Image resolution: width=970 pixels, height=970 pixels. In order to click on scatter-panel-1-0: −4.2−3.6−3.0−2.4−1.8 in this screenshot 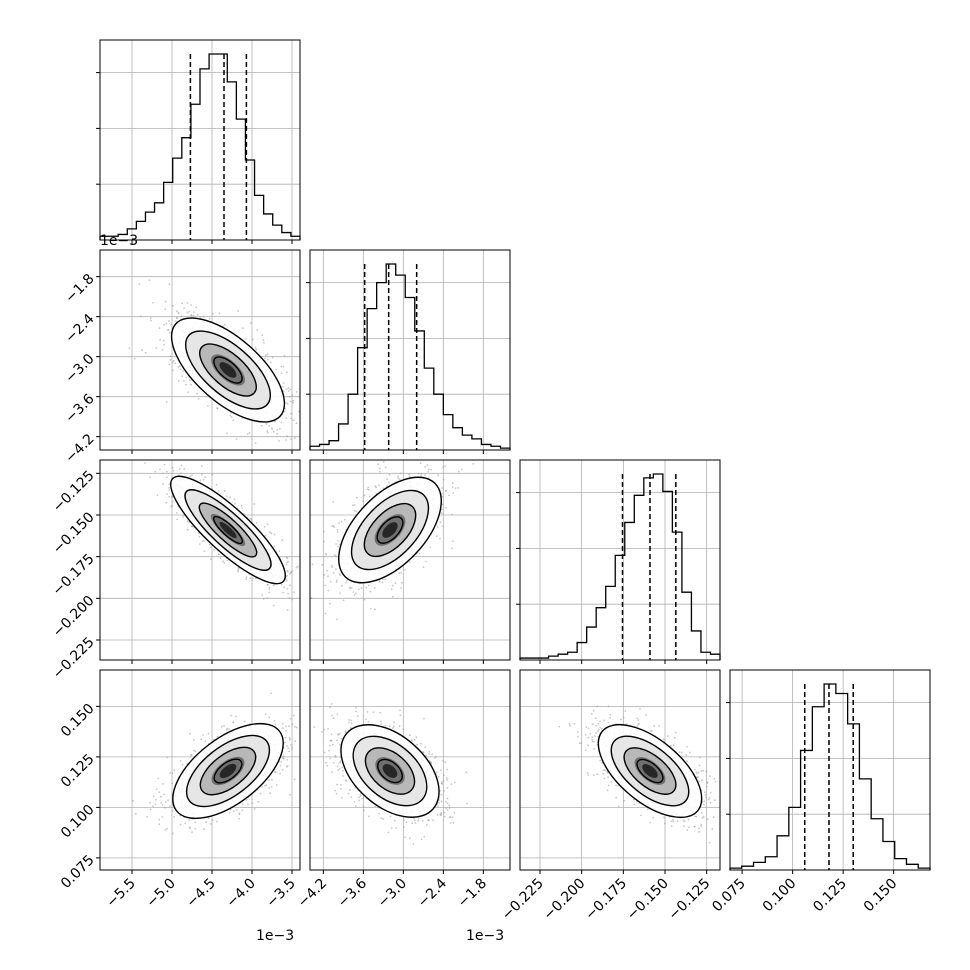, I will do `click(181, 357)`.